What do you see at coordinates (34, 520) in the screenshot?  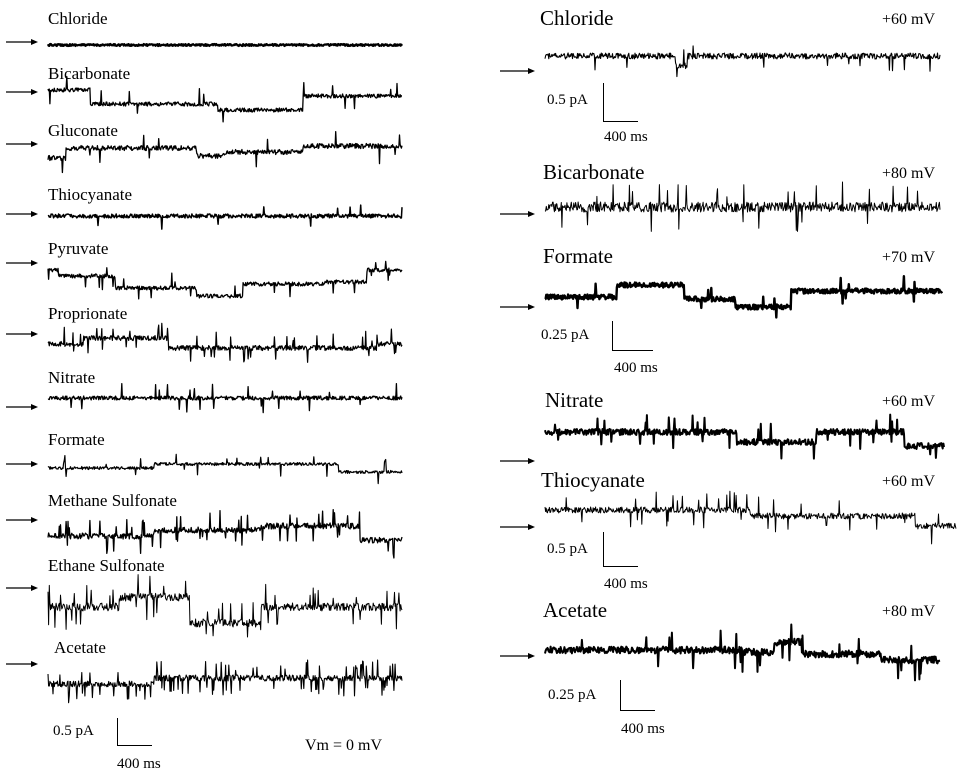 I see `left-arrow-methane-sulfonate-head` at bounding box center [34, 520].